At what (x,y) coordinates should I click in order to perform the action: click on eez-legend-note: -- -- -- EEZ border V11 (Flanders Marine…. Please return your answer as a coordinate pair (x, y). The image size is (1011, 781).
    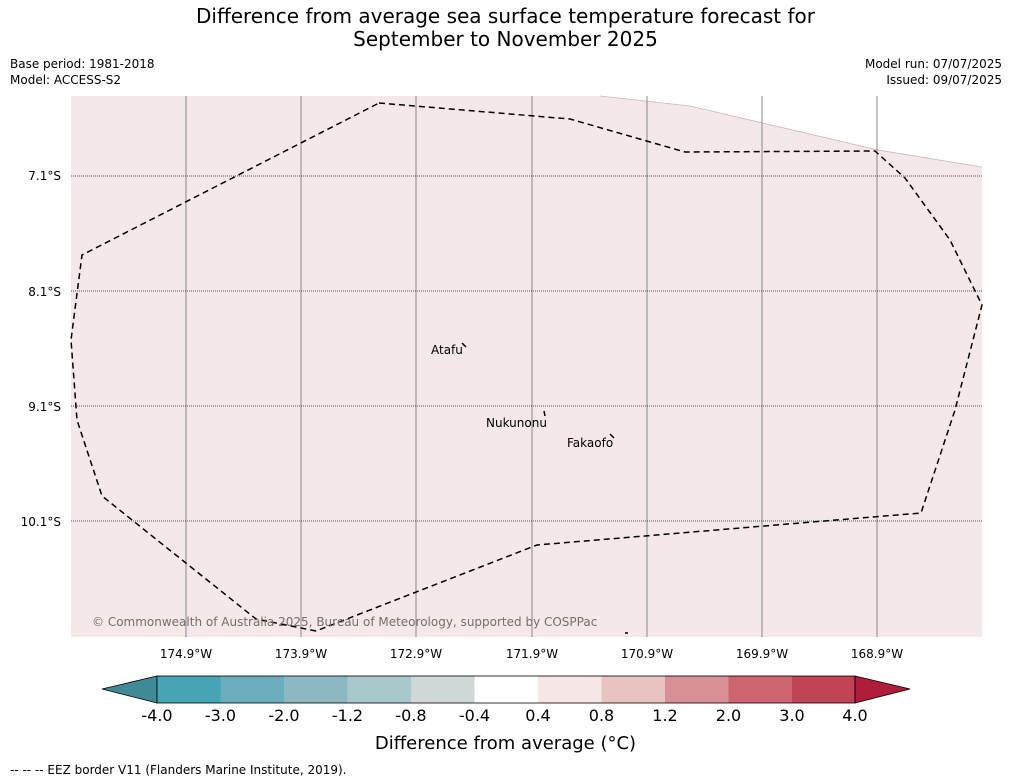
    Looking at the image, I should click on (178, 770).